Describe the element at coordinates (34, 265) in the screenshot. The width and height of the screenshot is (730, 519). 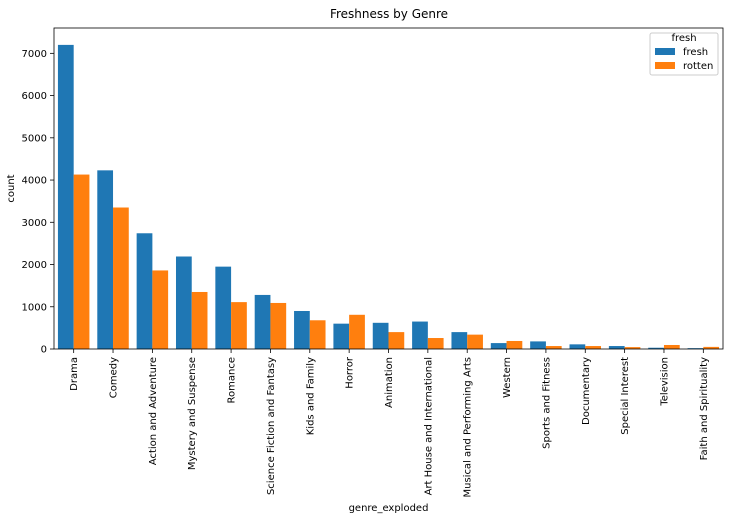
I see `y-tick-label: 2000` at that location.